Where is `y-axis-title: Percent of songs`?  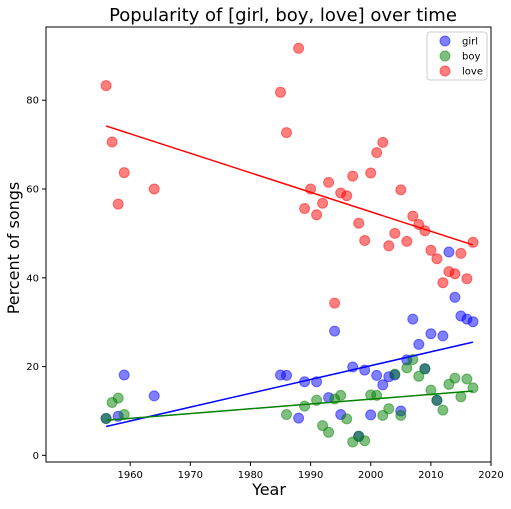
y-axis-title: Percent of songs is located at coordinates (13, 248).